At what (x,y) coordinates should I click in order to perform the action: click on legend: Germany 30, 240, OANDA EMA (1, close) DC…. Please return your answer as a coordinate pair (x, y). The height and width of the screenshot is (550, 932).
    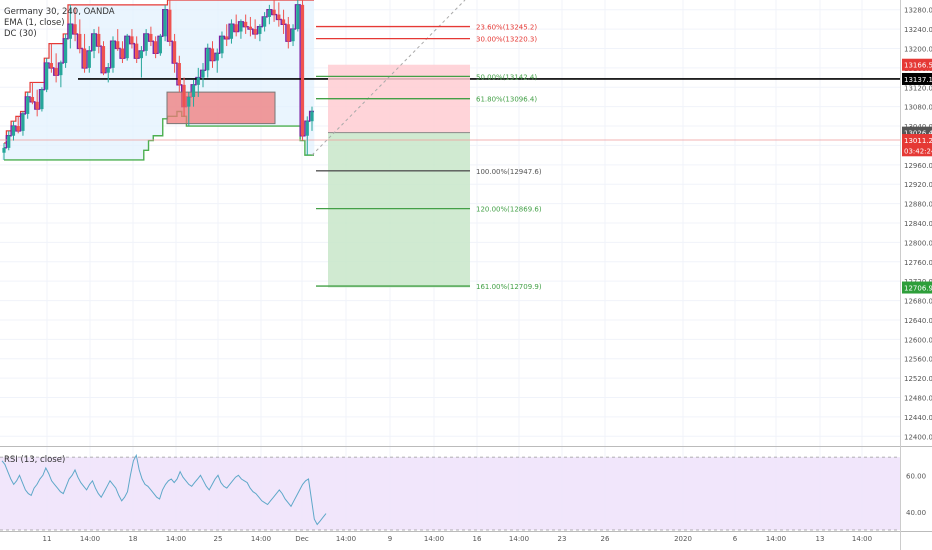
    Looking at the image, I should click on (59, 236).